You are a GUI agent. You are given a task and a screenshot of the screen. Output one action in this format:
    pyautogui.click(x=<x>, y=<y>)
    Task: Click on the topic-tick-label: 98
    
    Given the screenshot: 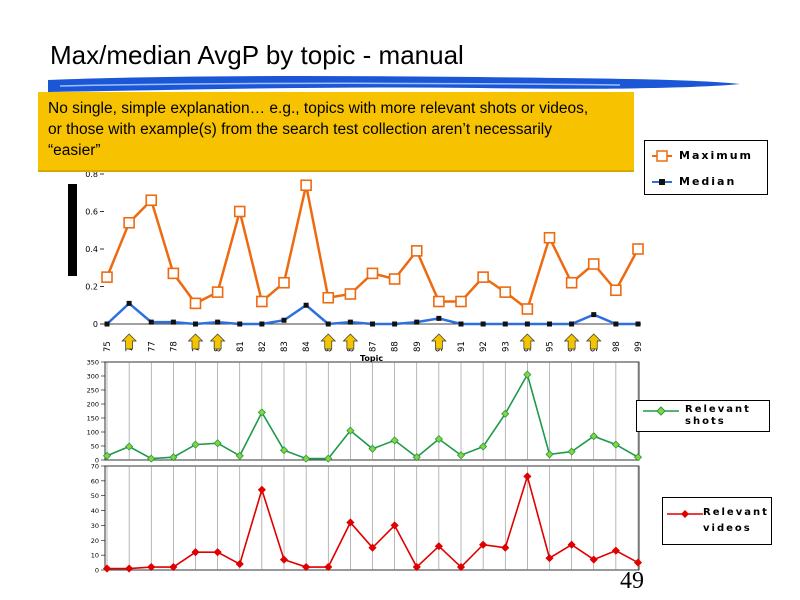 What is the action you would take?
    pyautogui.click(x=617, y=346)
    